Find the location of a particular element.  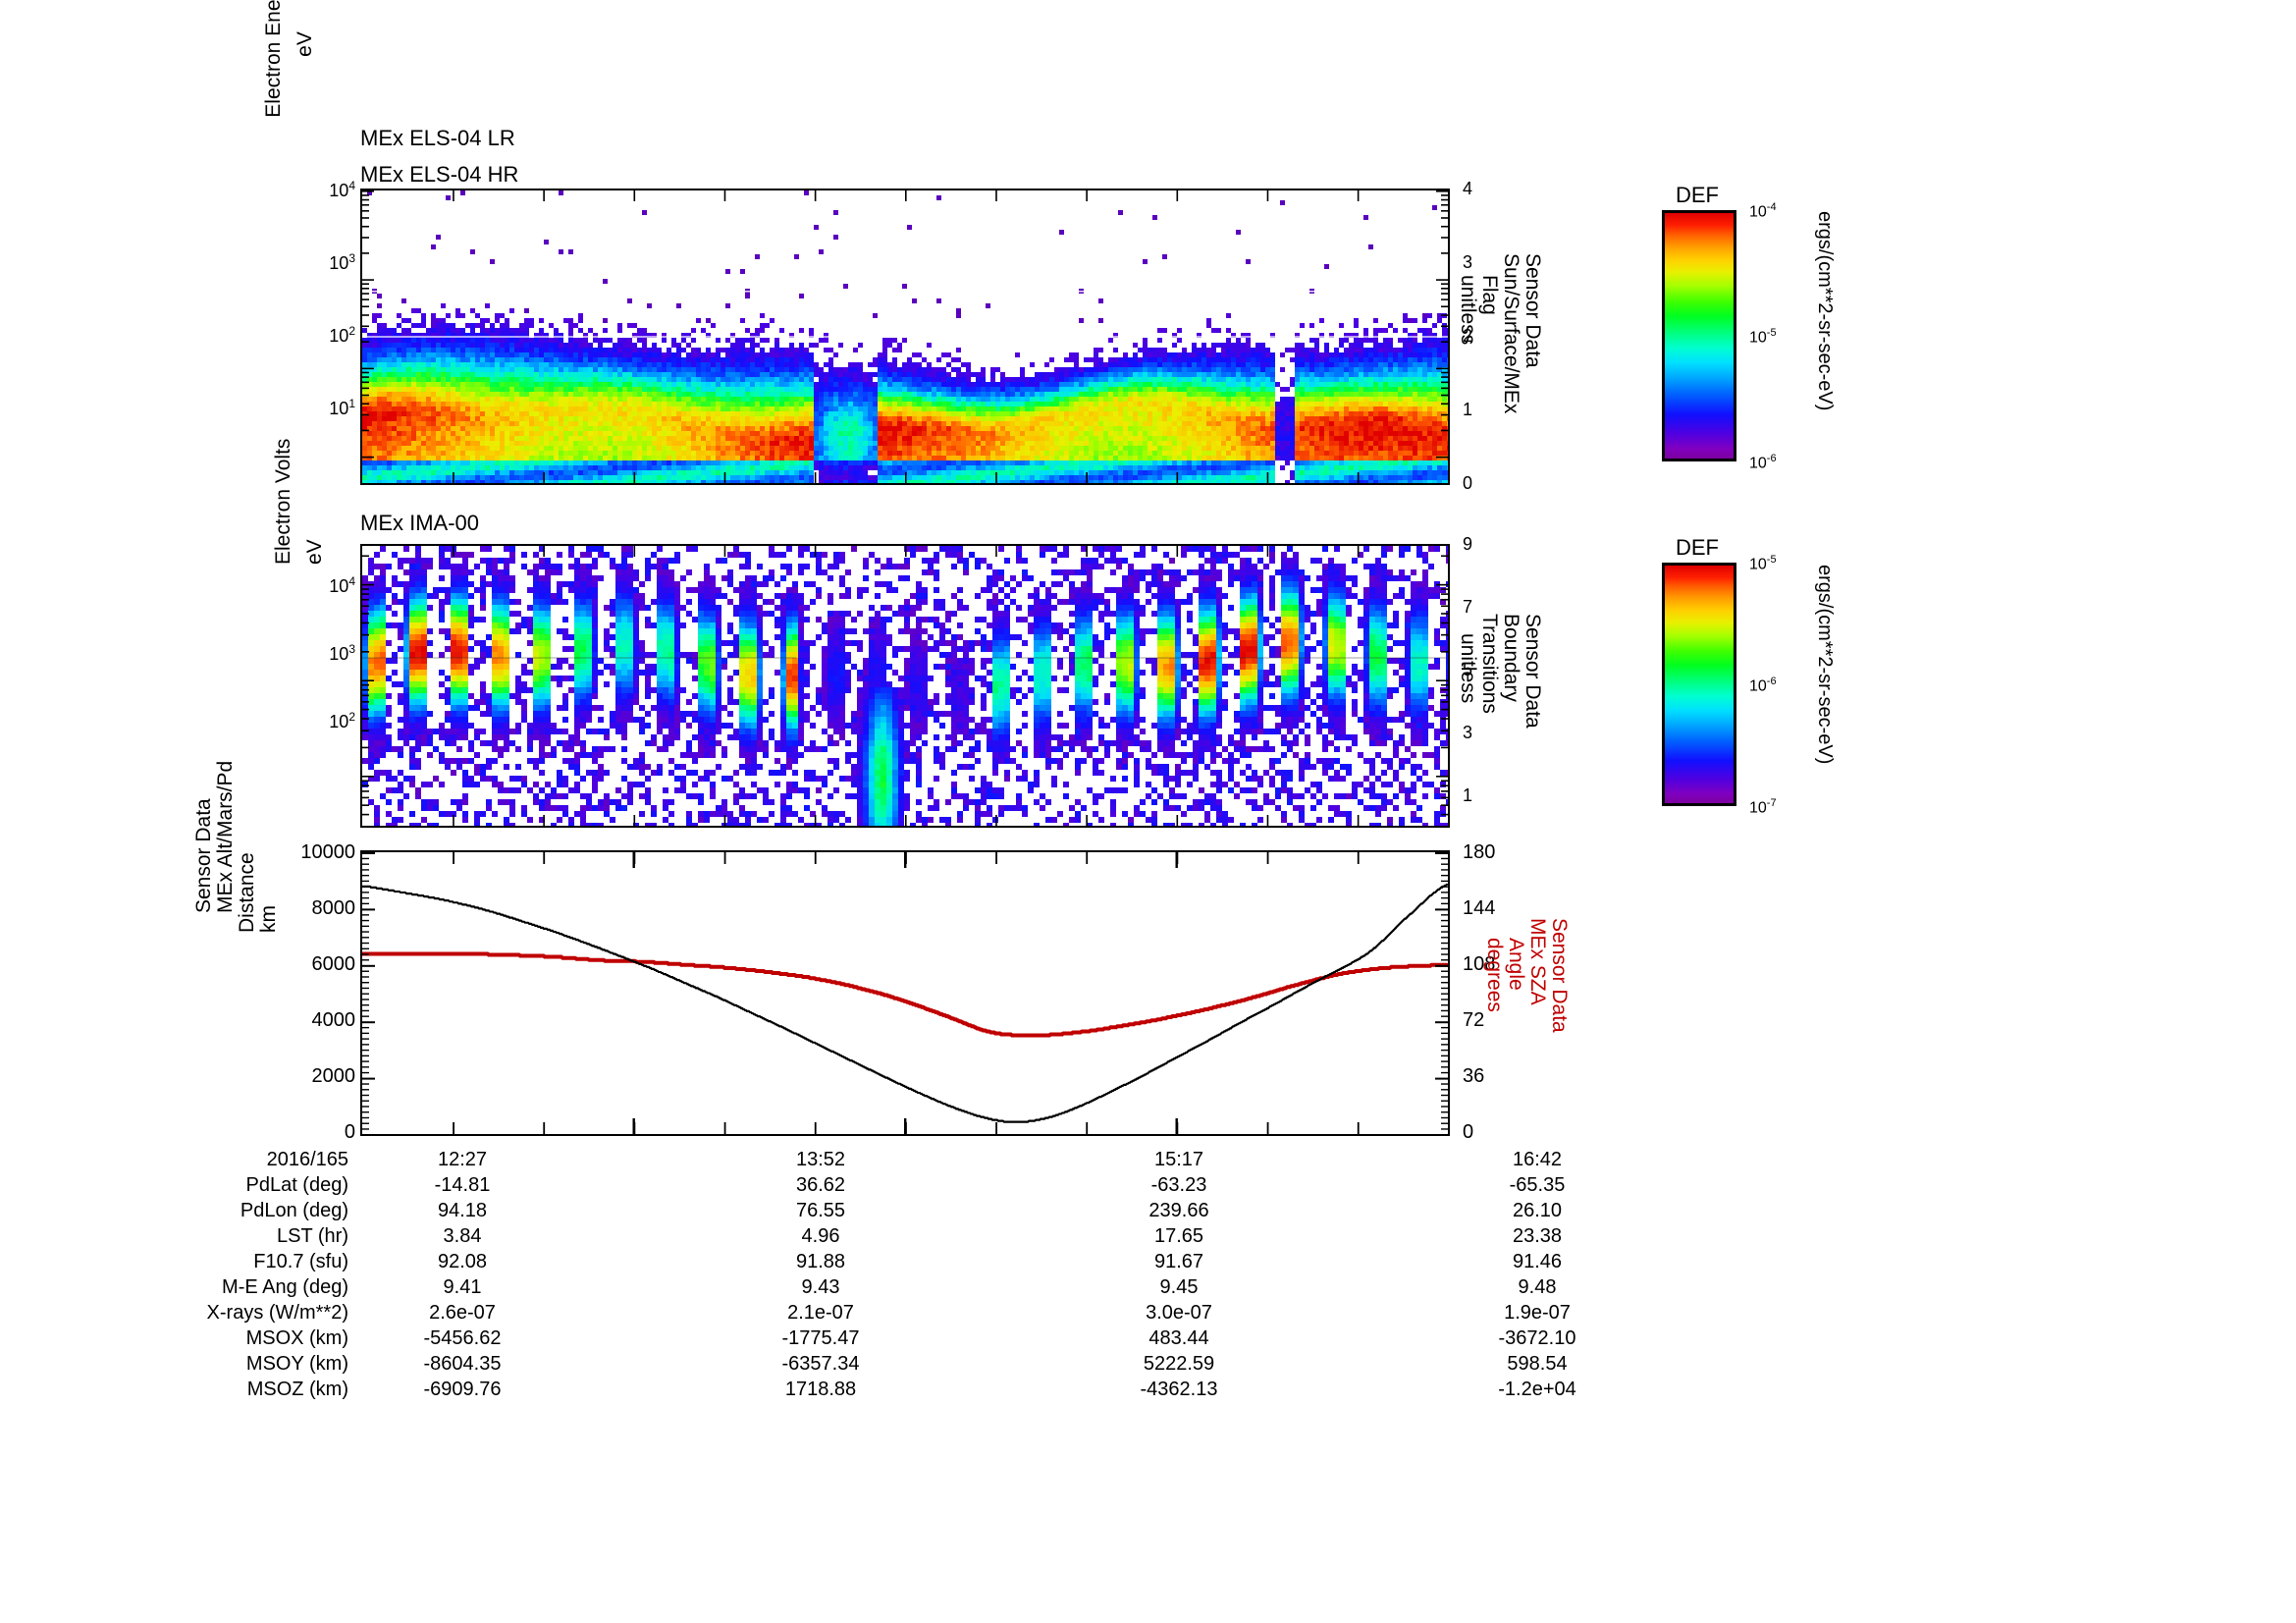

table-cell: -14.81 is located at coordinates (462, 1184).